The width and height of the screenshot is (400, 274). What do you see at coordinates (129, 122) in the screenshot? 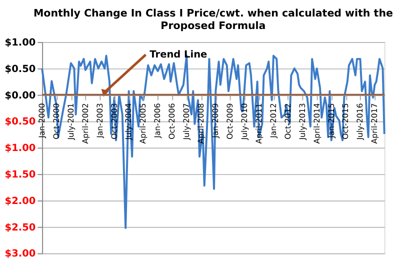
I see `x-tick-label: July-2004` at bounding box center [129, 122].